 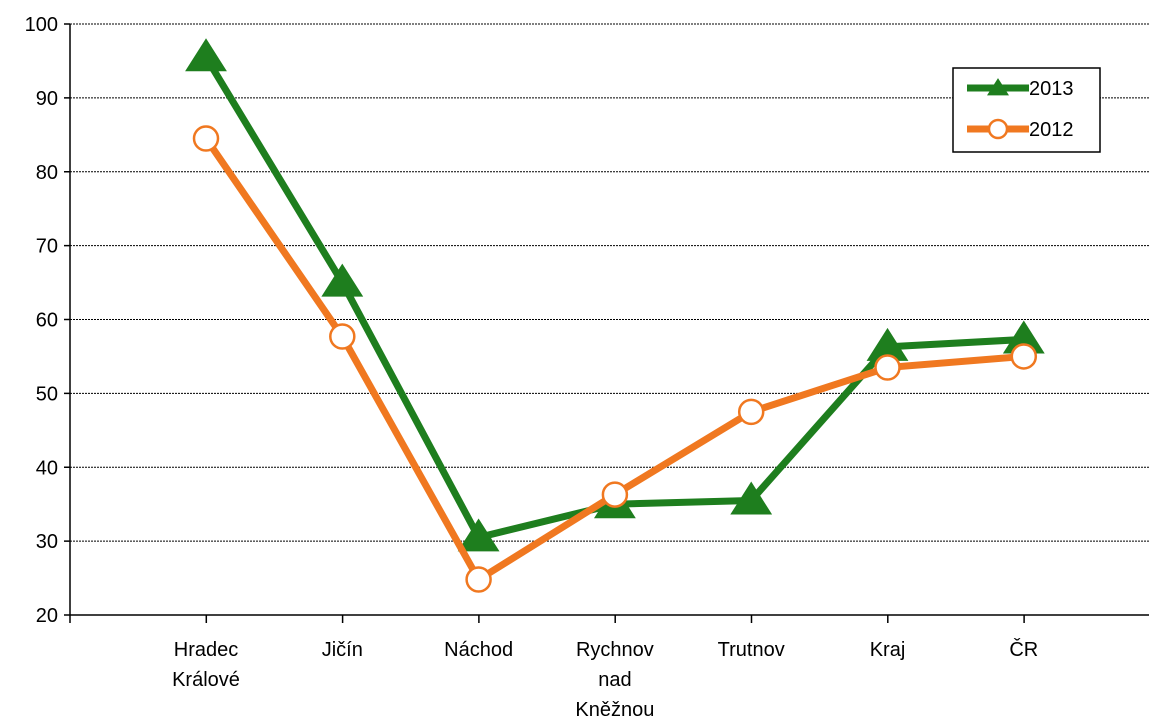 What do you see at coordinates (47, 321) in the screenshot?
I see `y-tick-label: 60` at bounding box center [47, 321].